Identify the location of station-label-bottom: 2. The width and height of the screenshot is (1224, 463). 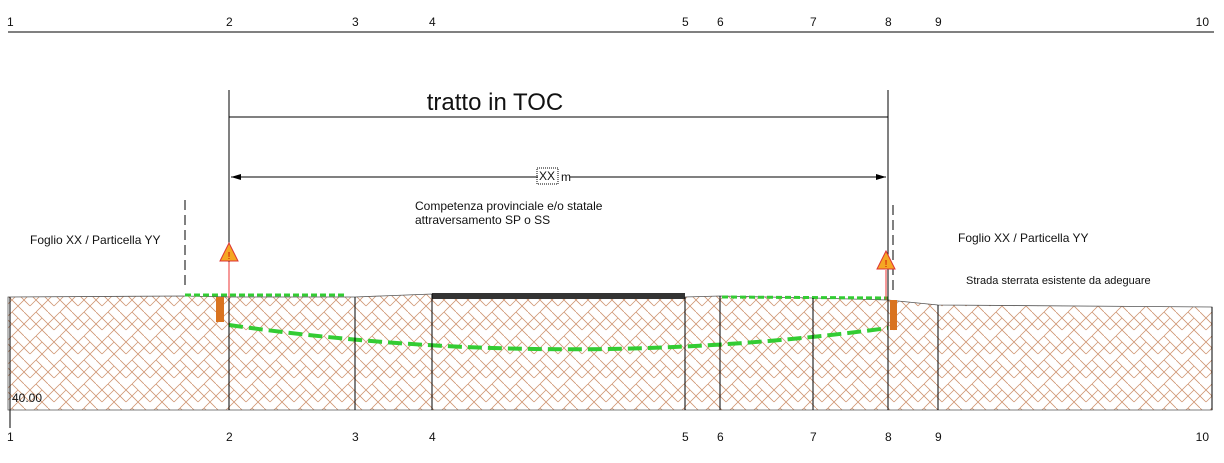
(229, 437).